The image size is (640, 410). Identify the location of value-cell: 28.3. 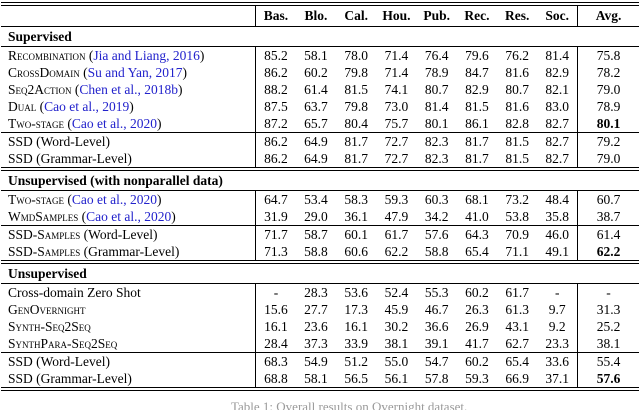
(316, 292).